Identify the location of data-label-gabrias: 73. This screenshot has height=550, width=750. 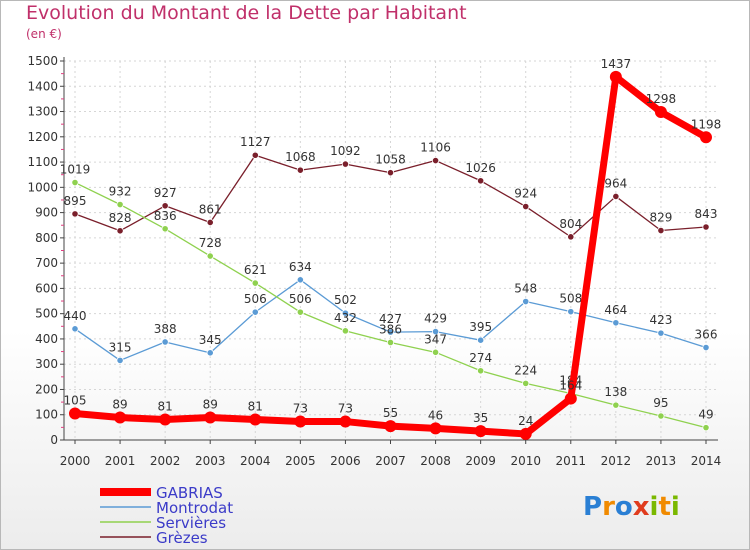
(345, 409).